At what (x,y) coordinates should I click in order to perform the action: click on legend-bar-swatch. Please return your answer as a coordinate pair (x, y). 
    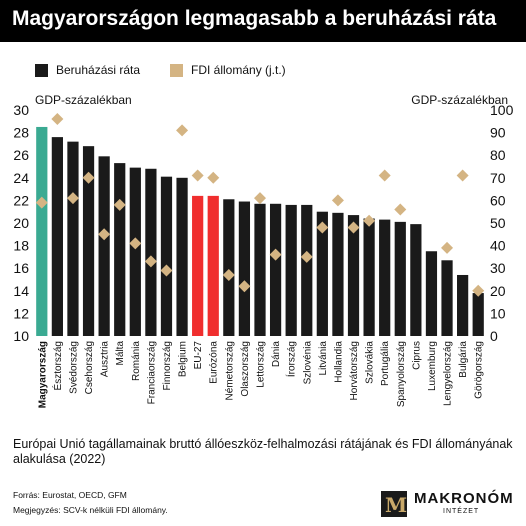
    Looking at the image, I should click on (41, 70).